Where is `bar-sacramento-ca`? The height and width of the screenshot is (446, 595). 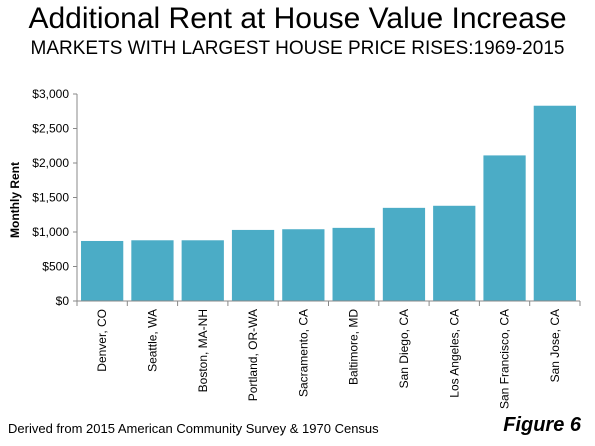
bar-sacramento-ca is located at coordinates (303, 265).